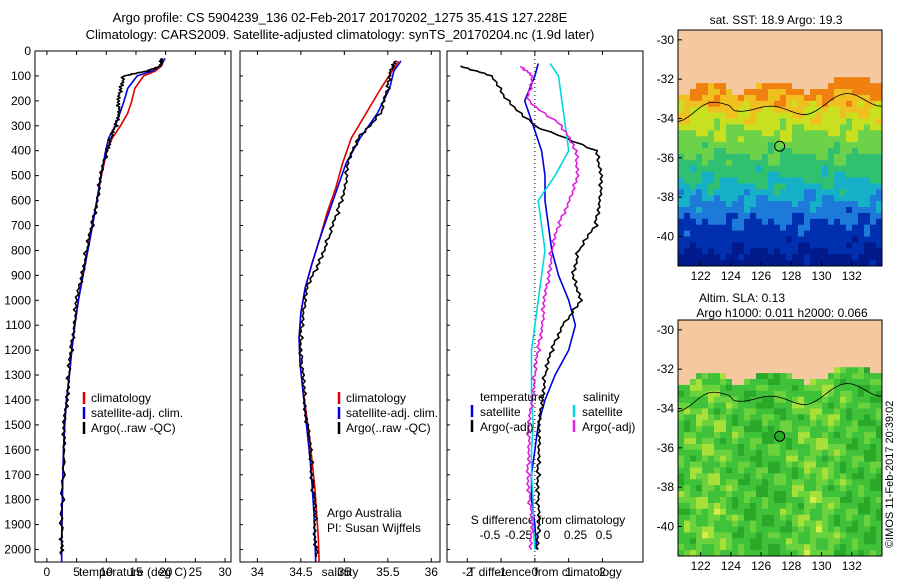 The image size is (900, 580). What do you see at coordinates (761, 566) in the screenshot?
I see `map-x-tick-label: 126` at bounding box center [761, 566].